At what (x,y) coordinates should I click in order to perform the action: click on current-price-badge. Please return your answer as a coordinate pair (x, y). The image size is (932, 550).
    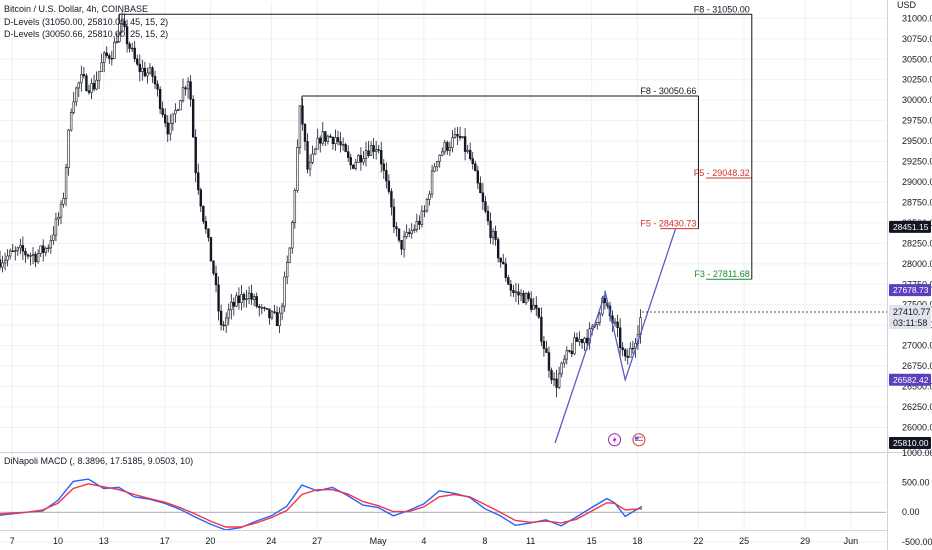
    Looking at the image, I should click on (910, 317).